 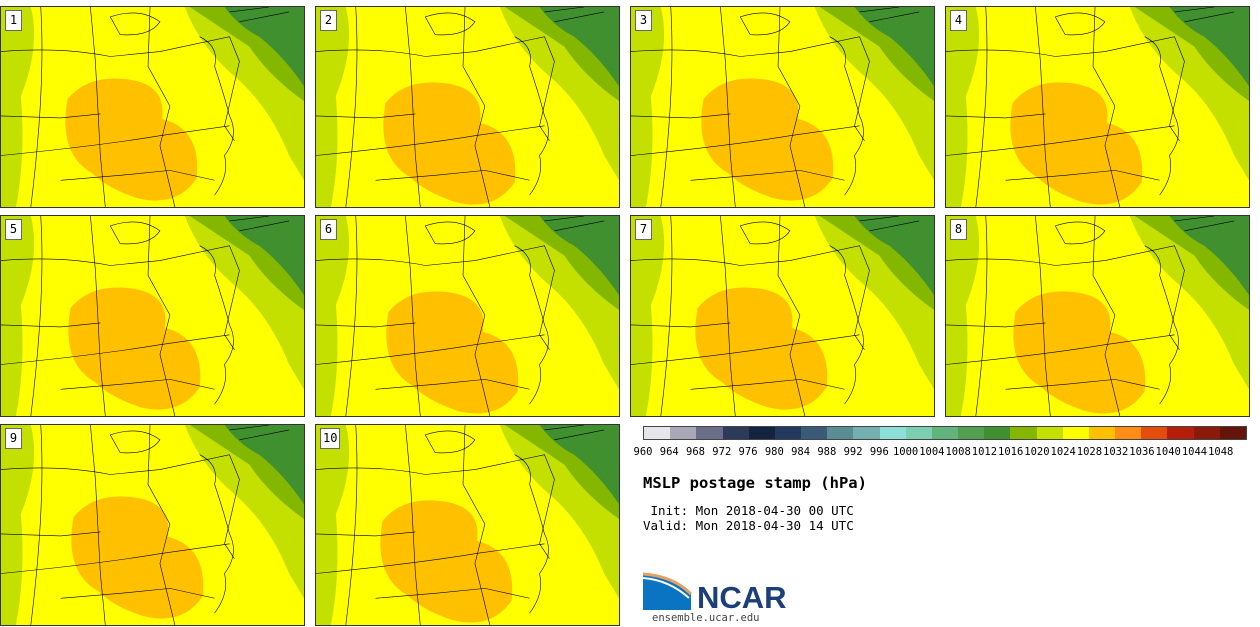 I want to click on colorbar-tick-label: 968, so click(x=695, y=452).